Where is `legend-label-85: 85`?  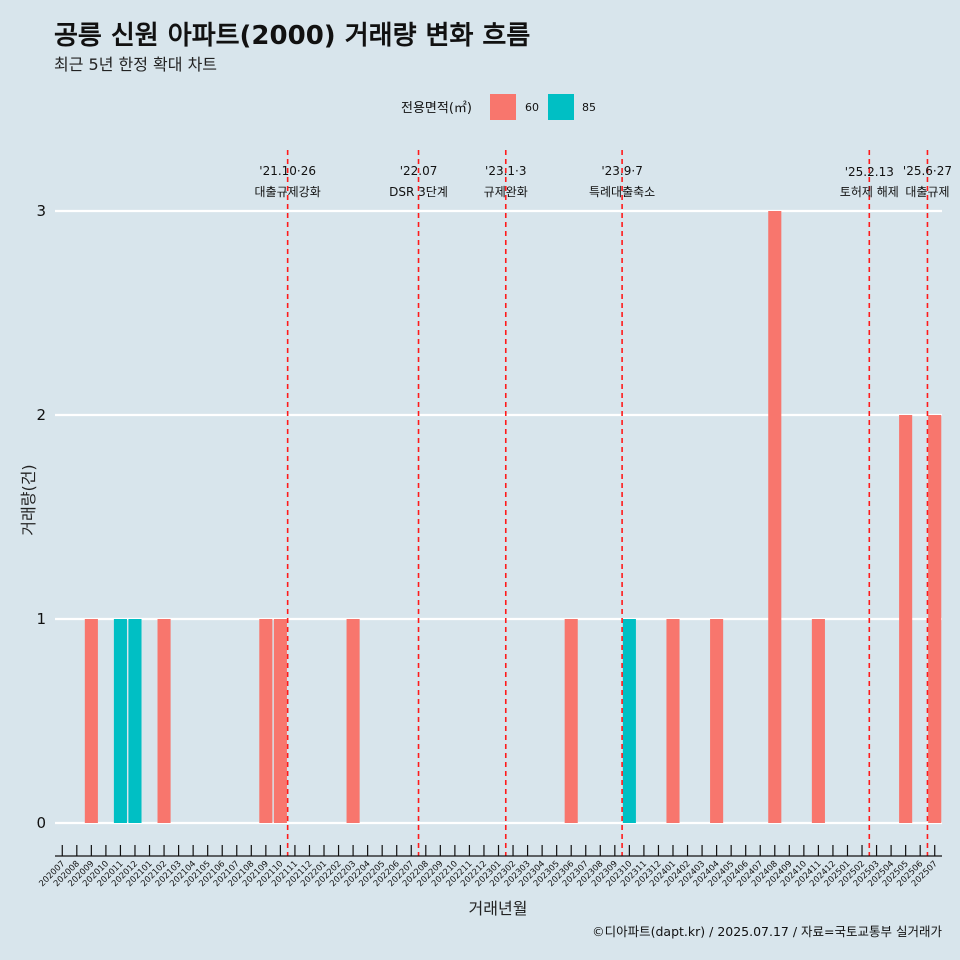 legend-label-85: 85 is located at coordinates (589, 107).